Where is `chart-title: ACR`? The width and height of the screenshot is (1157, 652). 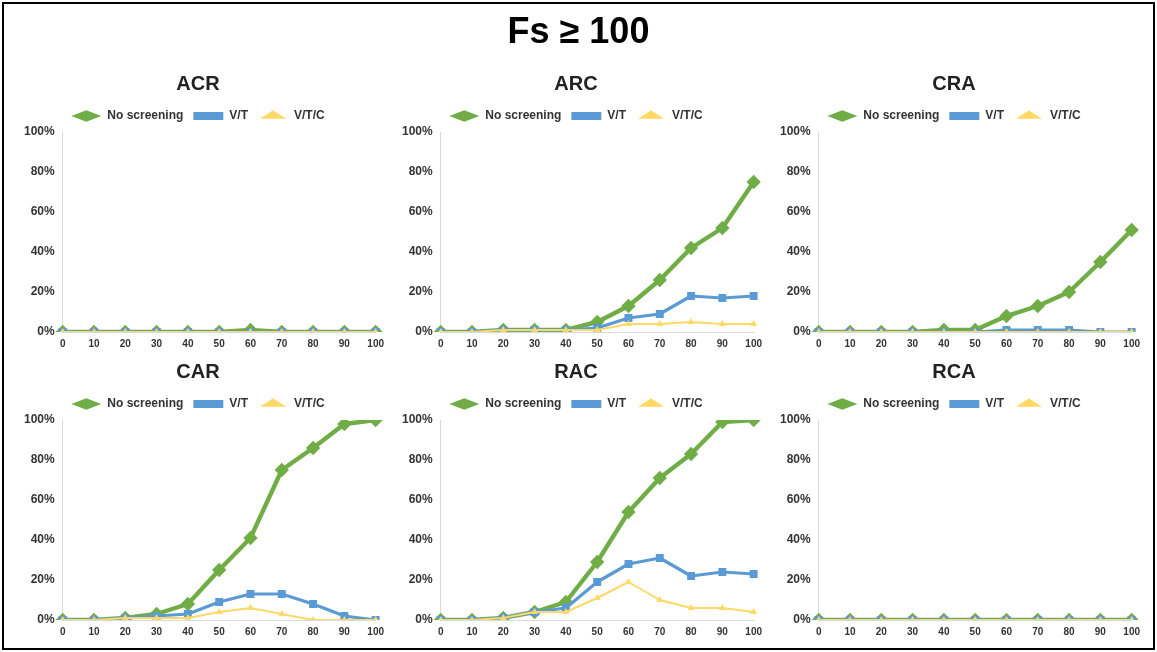
chart-title: ACR is located at coordinates (198, 82).